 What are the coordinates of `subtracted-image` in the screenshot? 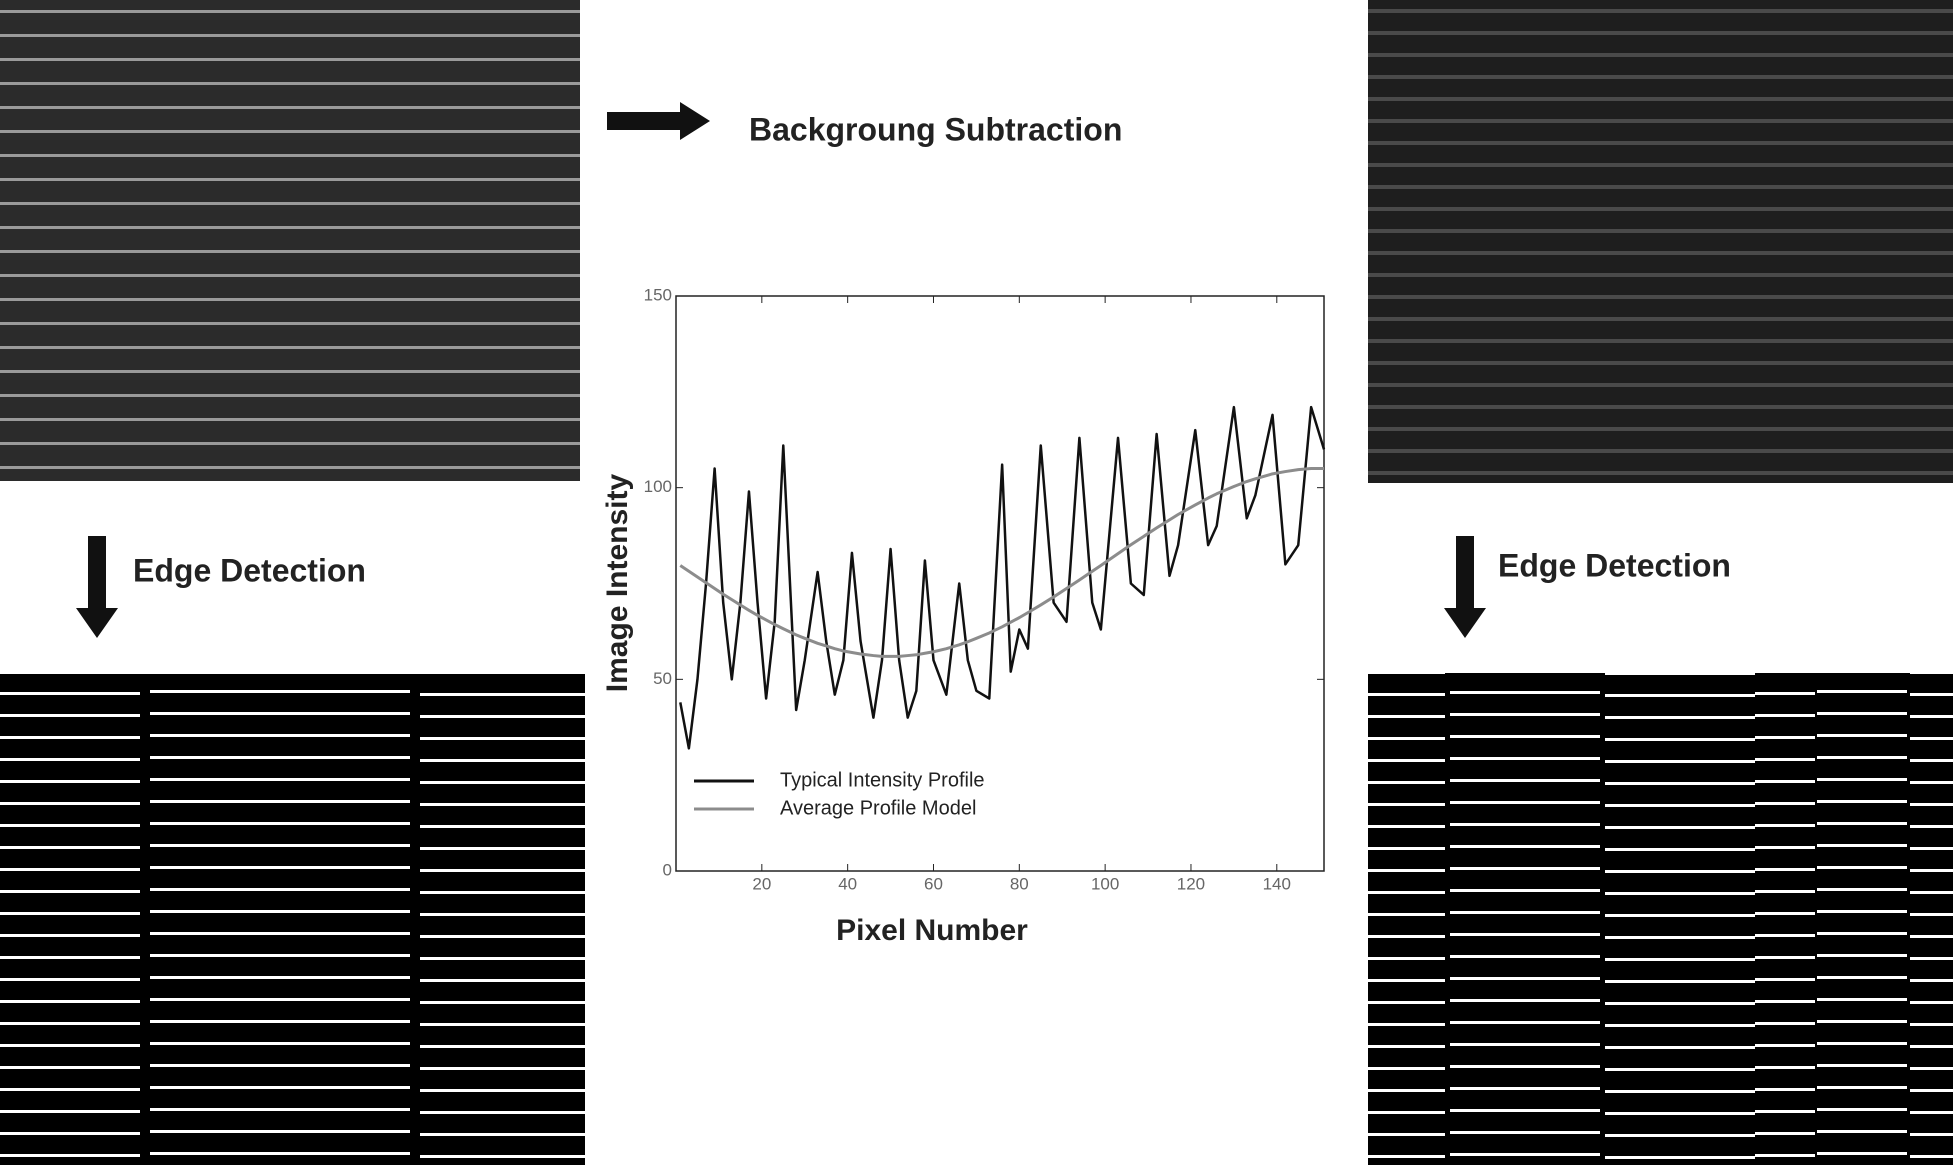 It's located at (1660, 241).